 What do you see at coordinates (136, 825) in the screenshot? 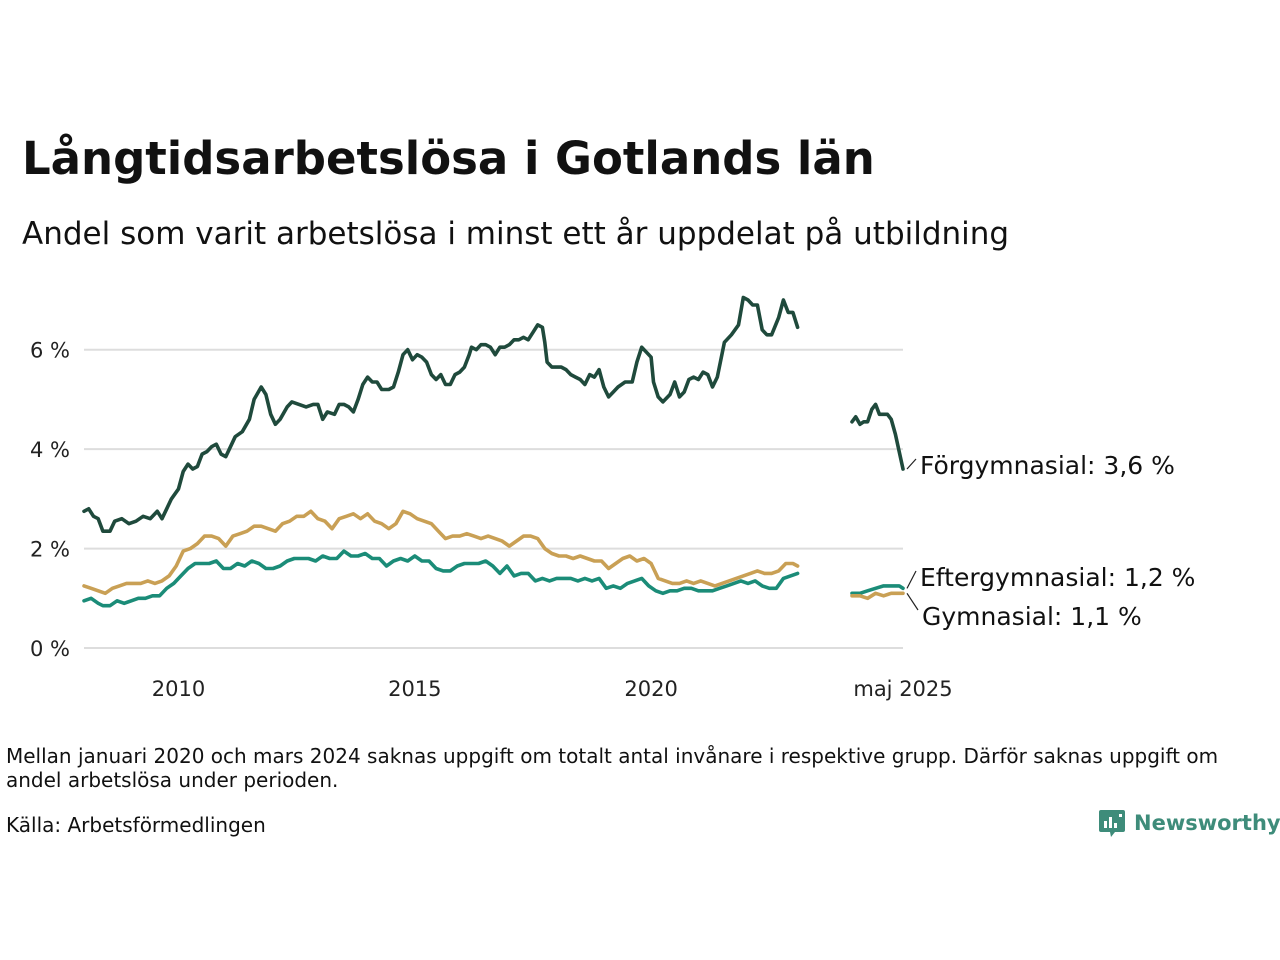
I see `source-credit: Källa: Arbetsförmedlingen` at bounding box center [136, 825].